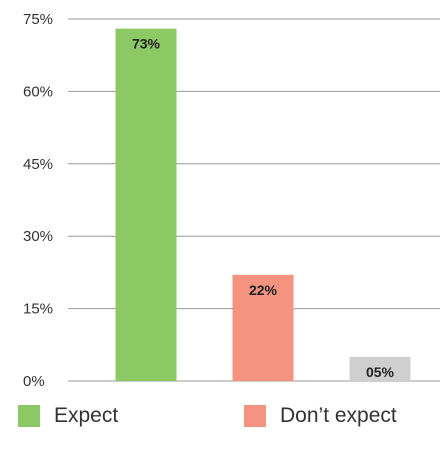 The height and width of the screenshot is (460, 440). I want to click on bar-value-label-1: 73%, so click(146, 44).